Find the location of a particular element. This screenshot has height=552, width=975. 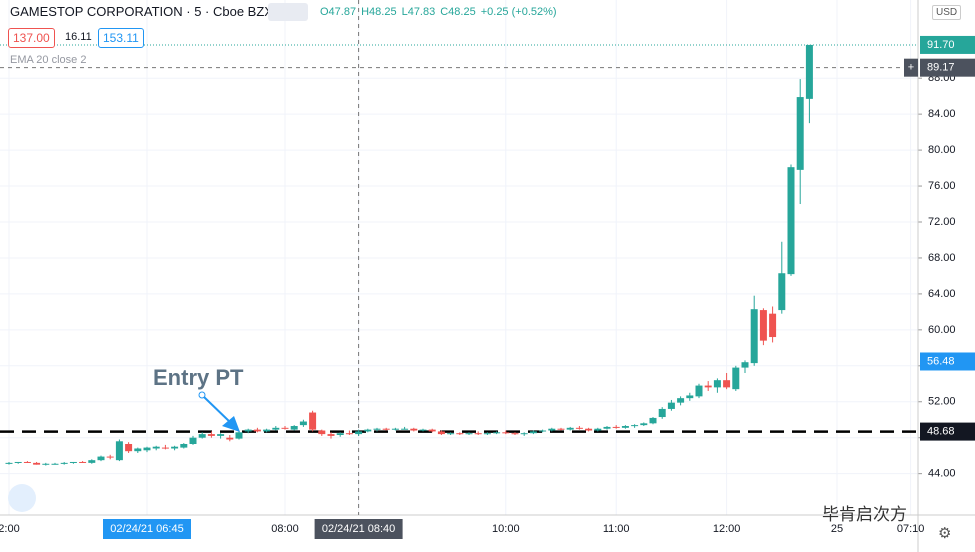

quote-item: H48.25 is located at coordinates (379, 12).